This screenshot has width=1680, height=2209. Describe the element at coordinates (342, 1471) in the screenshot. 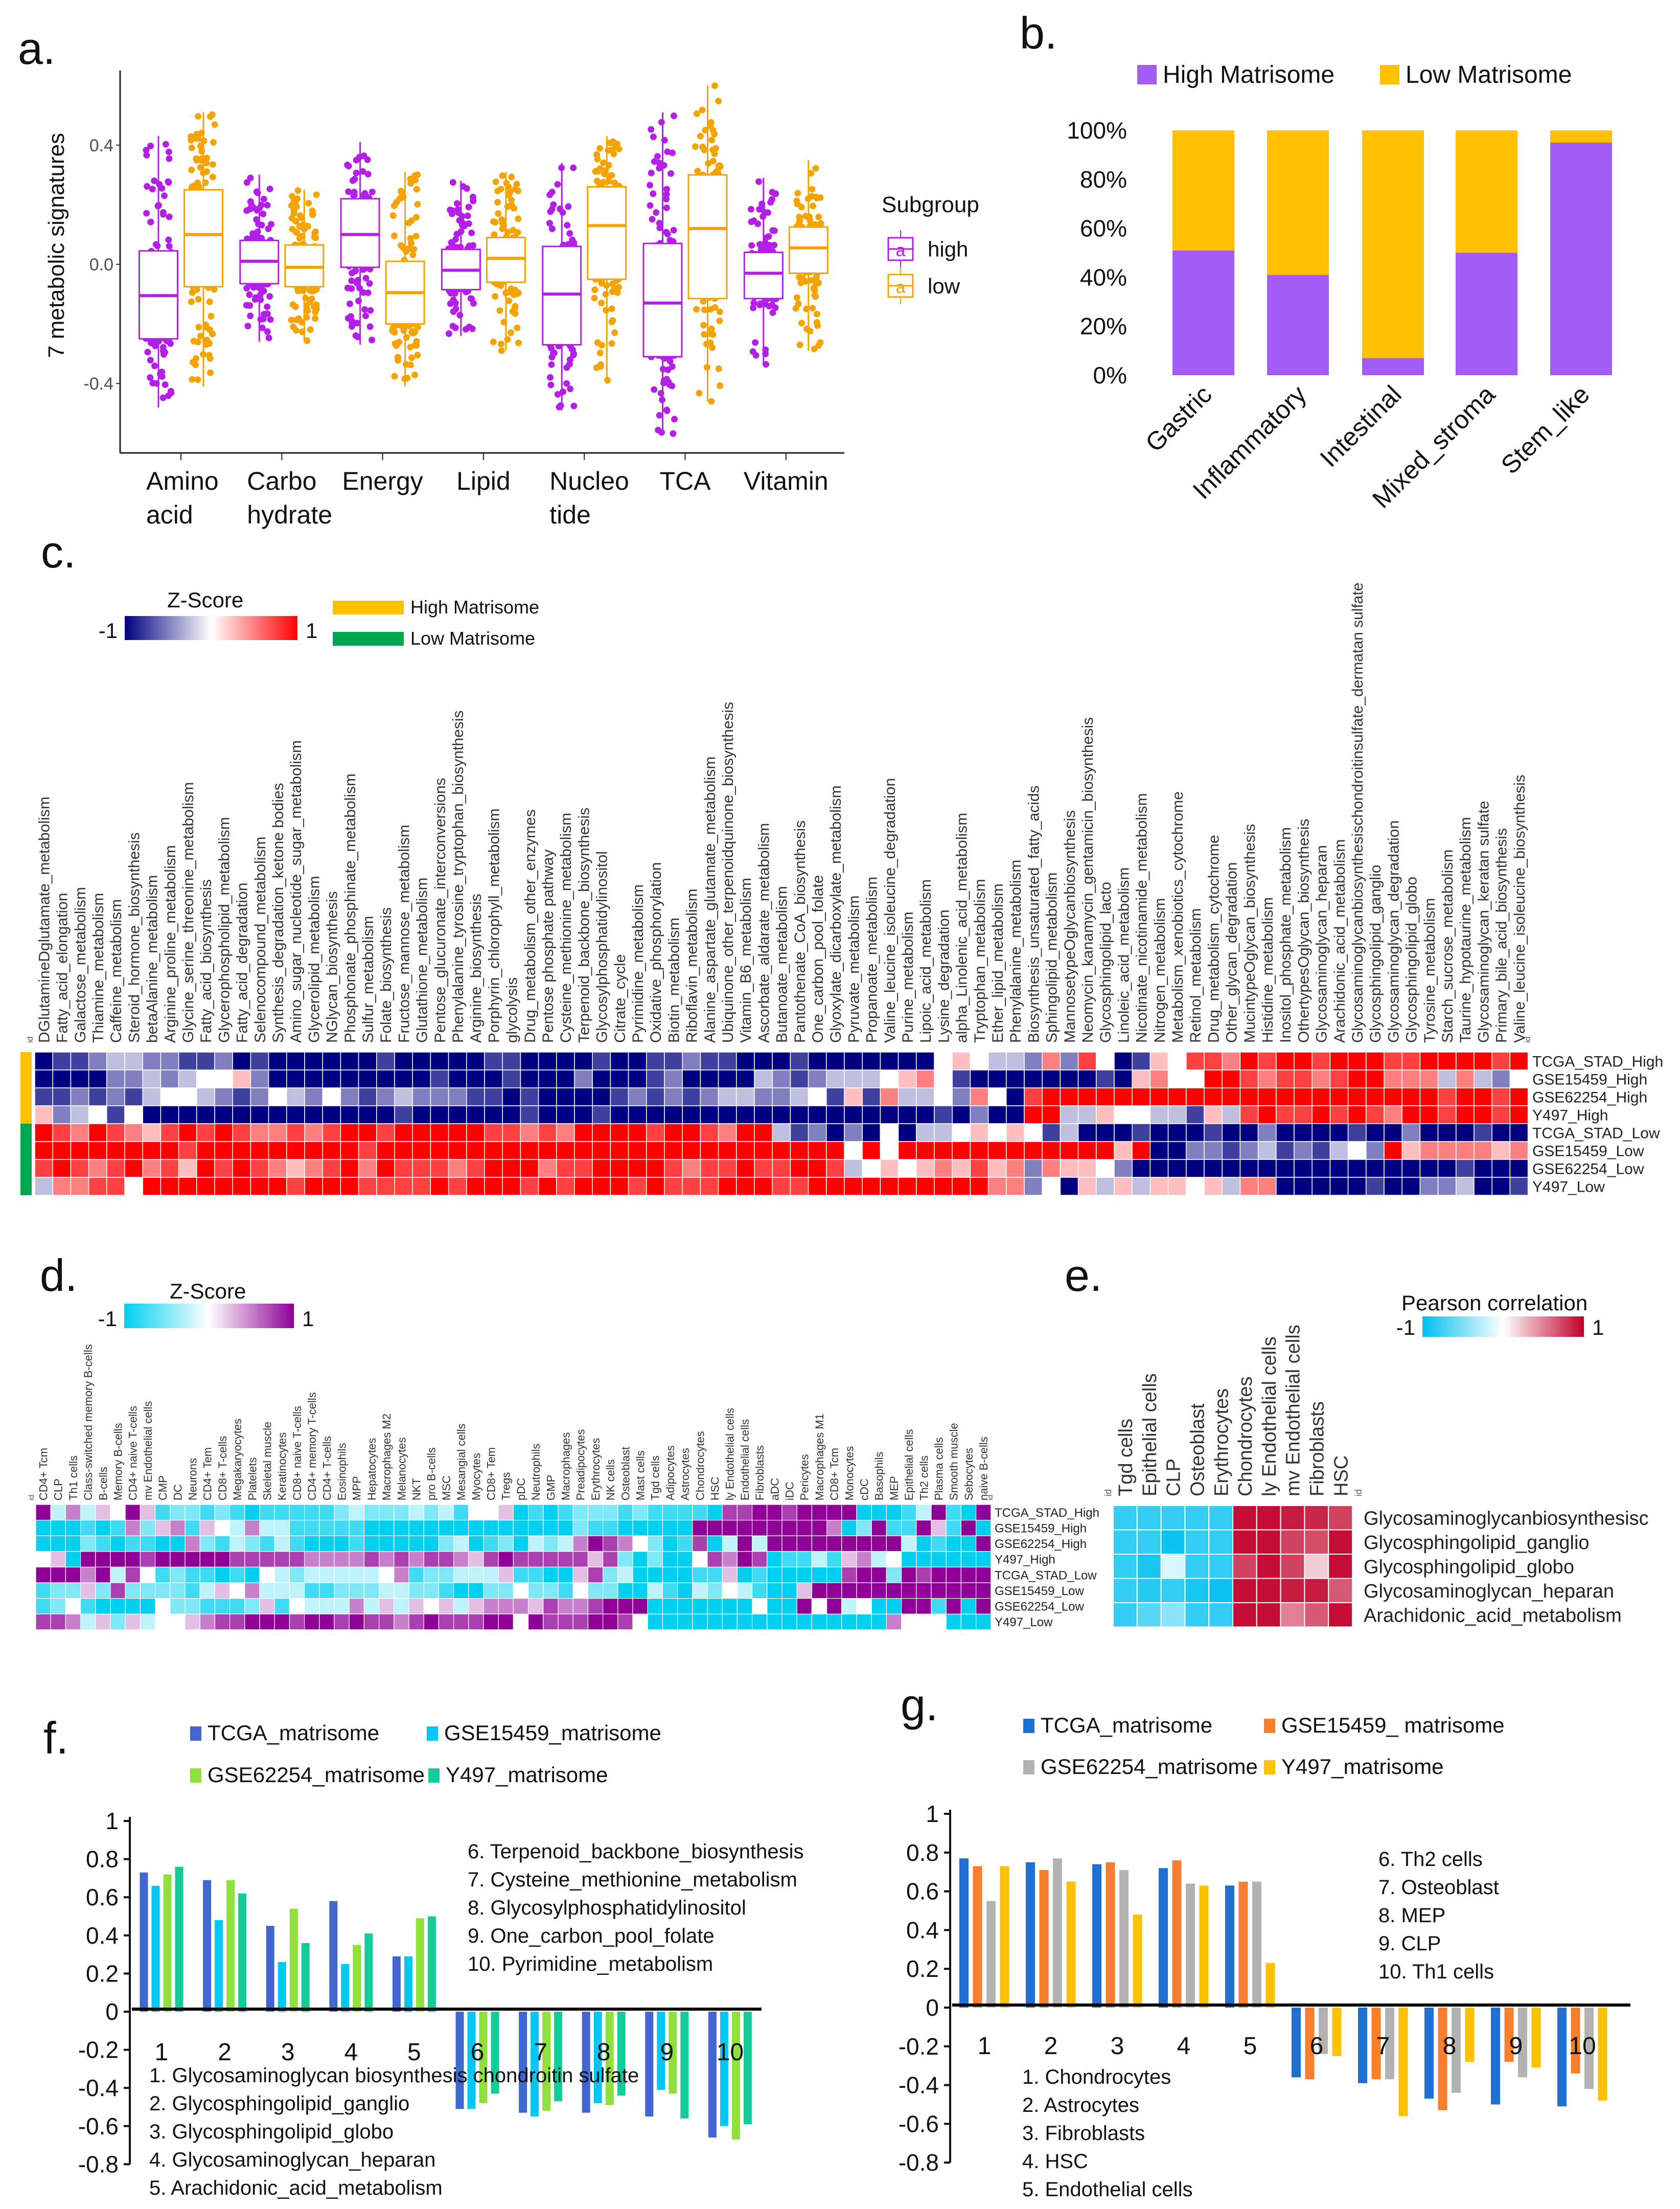

I see `column-label: Eosinophils` at that location.